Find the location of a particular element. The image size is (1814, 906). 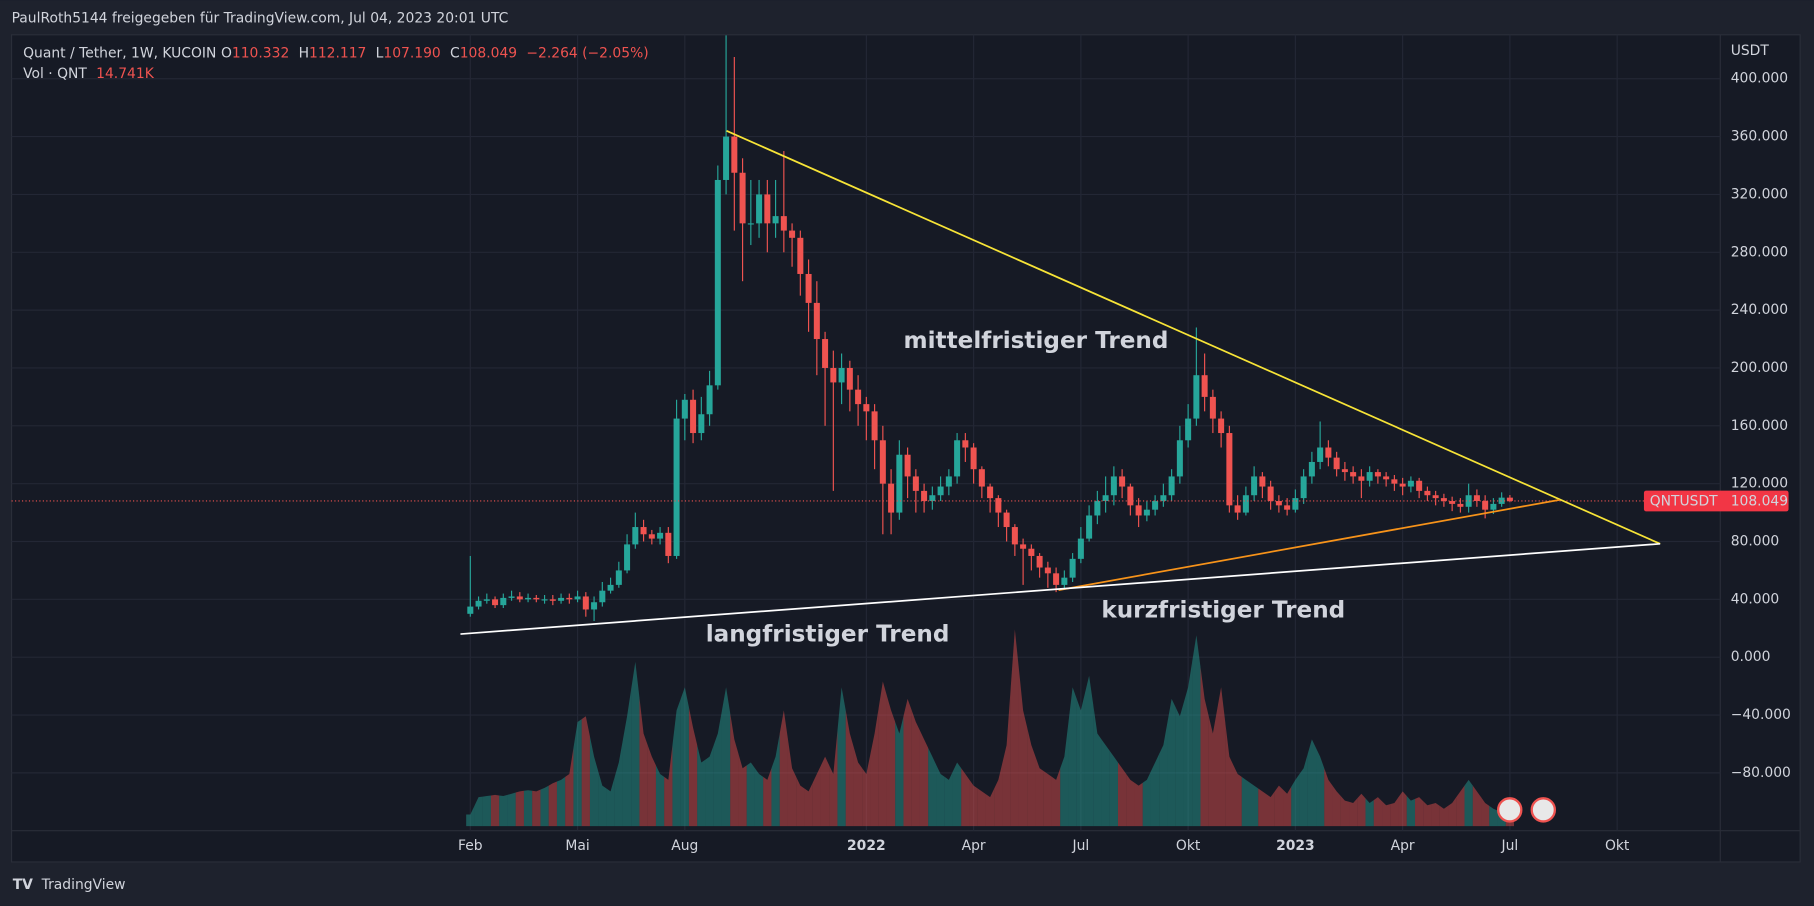

ohlc-value: 112.117 is located at coordinates (337, 53).